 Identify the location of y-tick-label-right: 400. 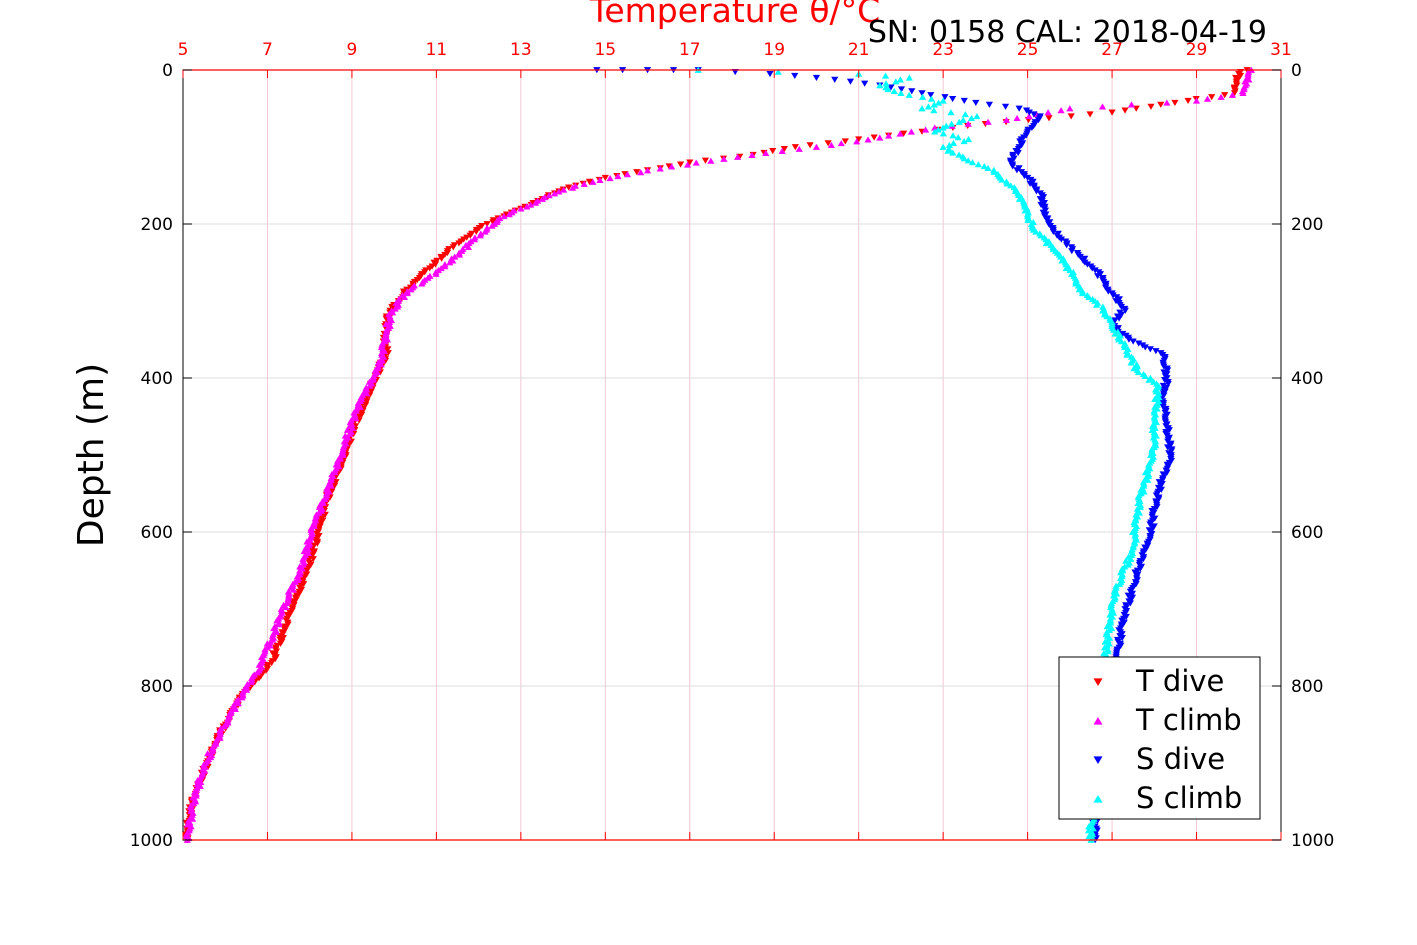
(1307, 379).